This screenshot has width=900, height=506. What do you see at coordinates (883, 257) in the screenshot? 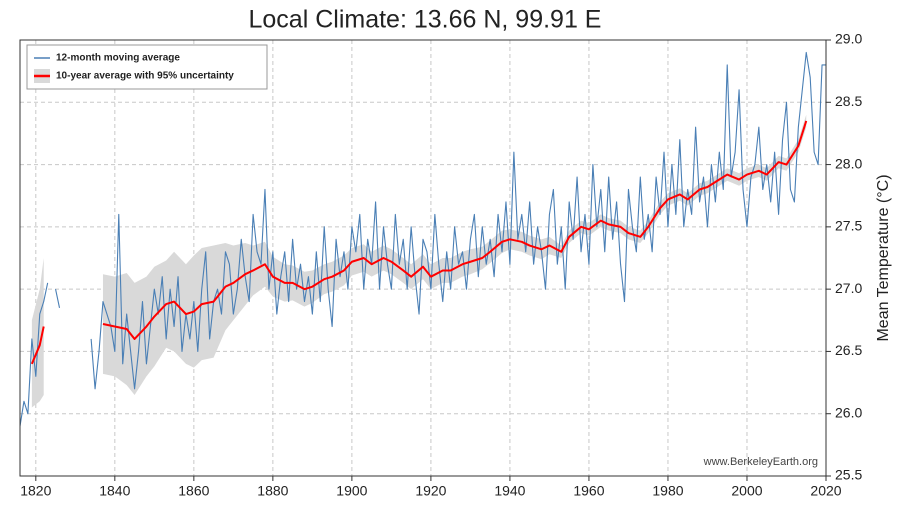
I see `y-axis-label: Mean Temperature (°C)` at bounding box center [883, 257].